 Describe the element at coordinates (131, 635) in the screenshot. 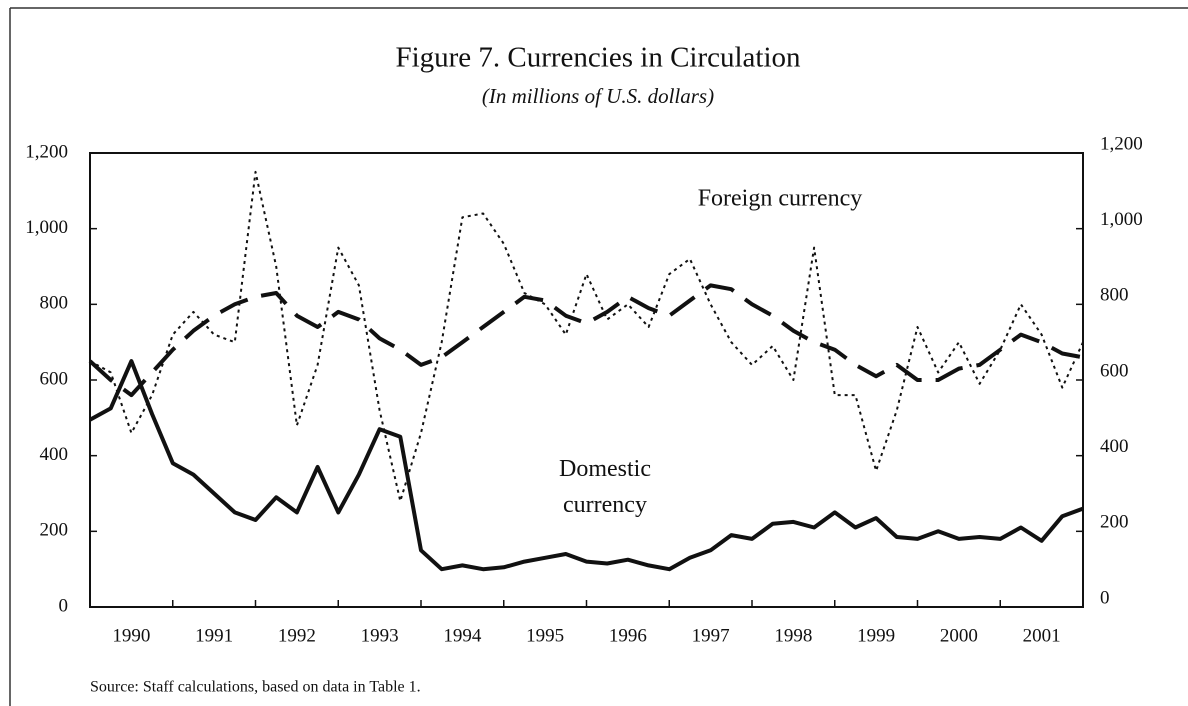

I see `x-tick-label: 1990` at that location.